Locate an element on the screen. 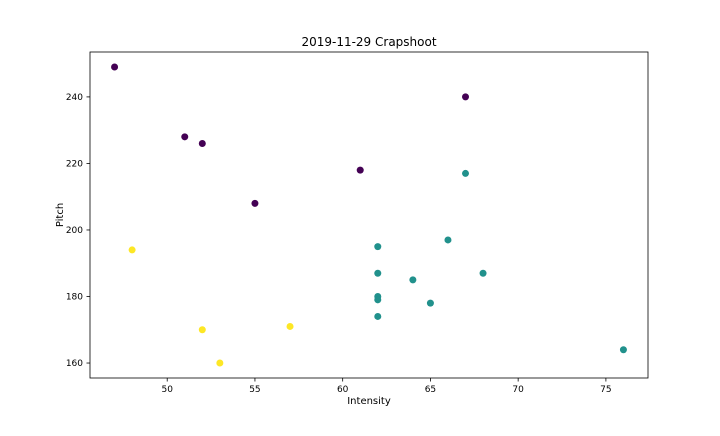  x-tick-label: 65 is located at coordinates (430, 390).